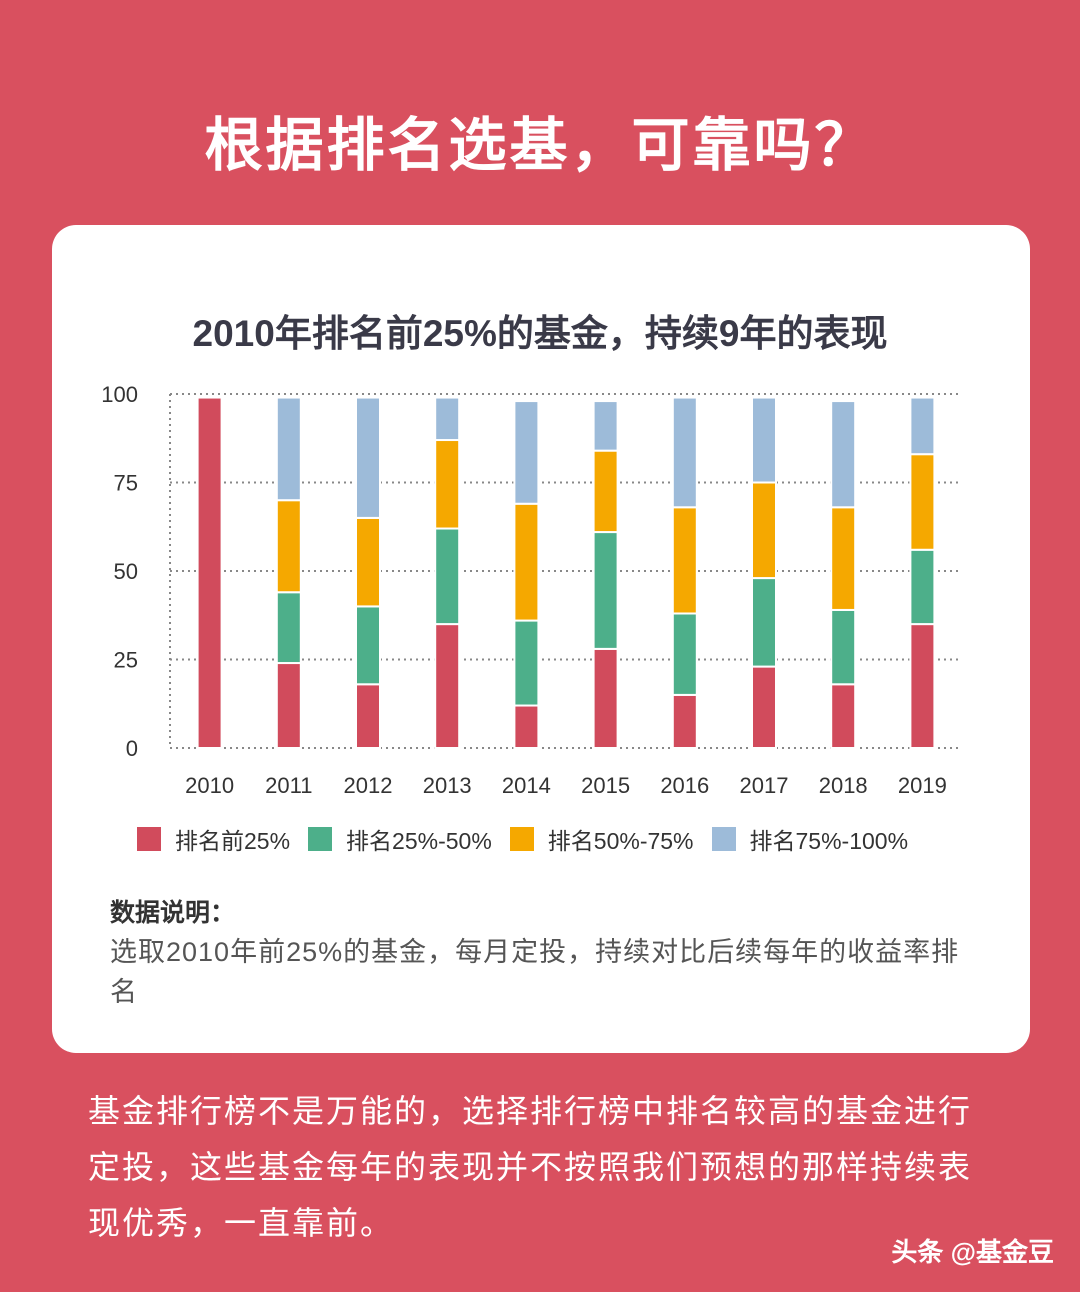 The image size is (1080, 1292). What do you see at coordinates (173, 913) in the screenshot?
I see `note-title: 数据说明：` at bounding box center [173, 913].